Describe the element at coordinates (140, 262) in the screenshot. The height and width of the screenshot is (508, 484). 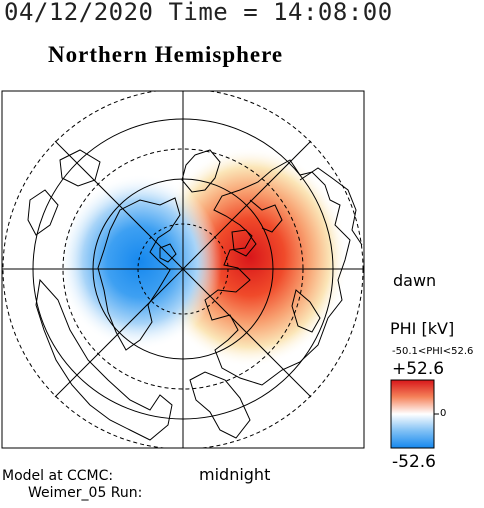
I see `negative-potential-cell` at that location.